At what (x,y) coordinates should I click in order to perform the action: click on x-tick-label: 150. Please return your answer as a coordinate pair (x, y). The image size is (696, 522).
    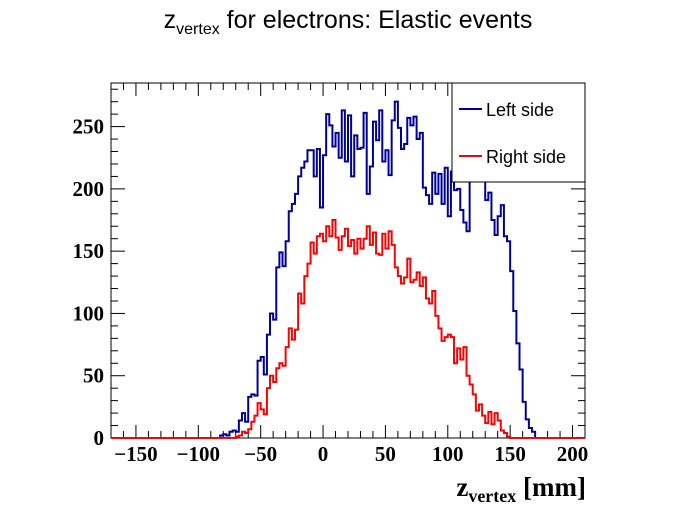
    Looking at the image, I should click on (510, 454).